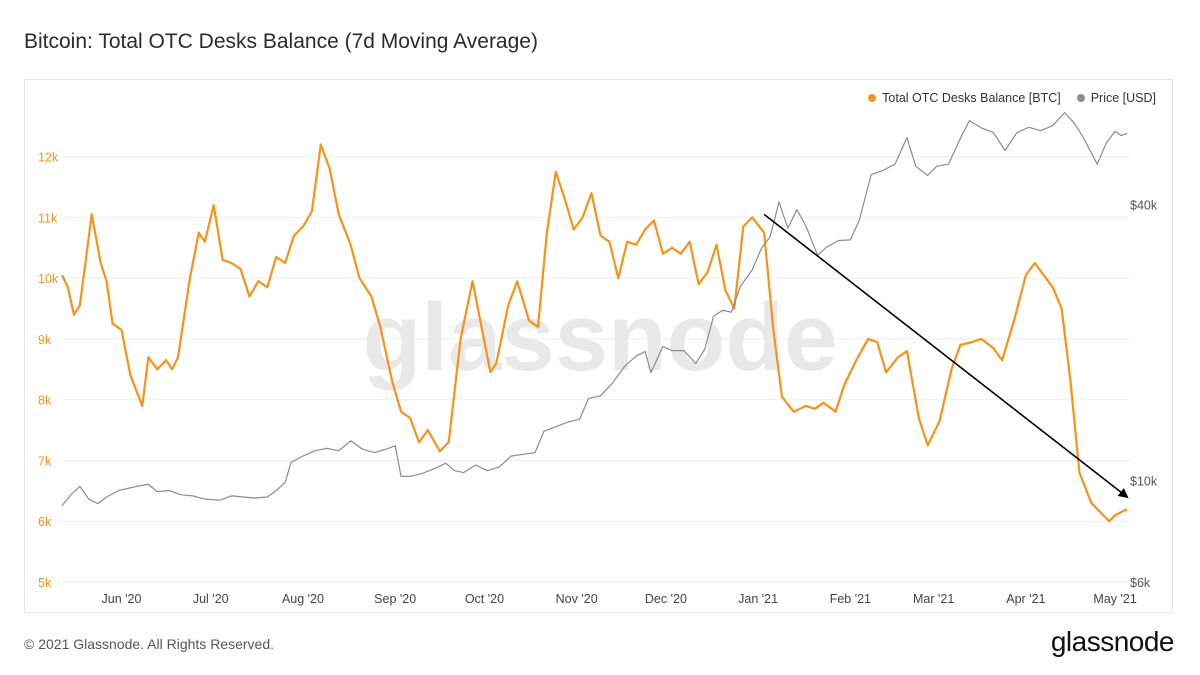 The height and width of the screenshot is (675, 1200). What do you see at coordinates (600, 337) in the screenshot?
I see `watermark: glassnode` at bounding box center [600, 337].